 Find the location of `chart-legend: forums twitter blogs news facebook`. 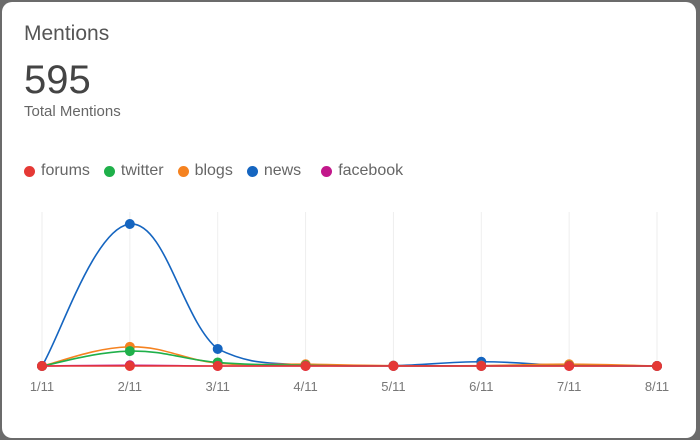

chart-legend: forums twitter blogs news facebook is located at coordinates (220, 171).